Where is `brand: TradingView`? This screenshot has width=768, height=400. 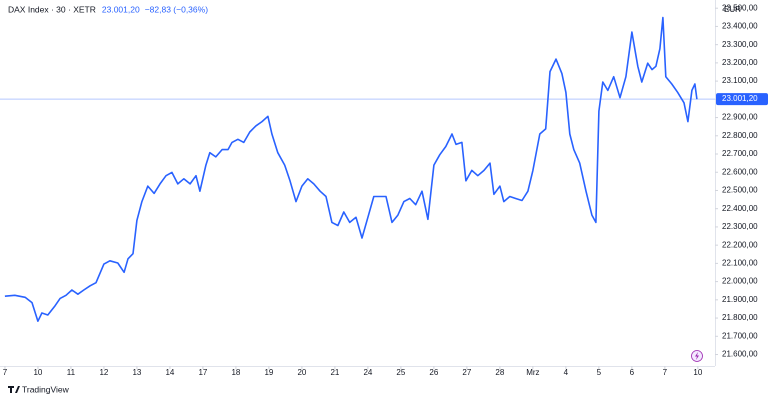 brand: TradingView is located at coordinates (46, 389).